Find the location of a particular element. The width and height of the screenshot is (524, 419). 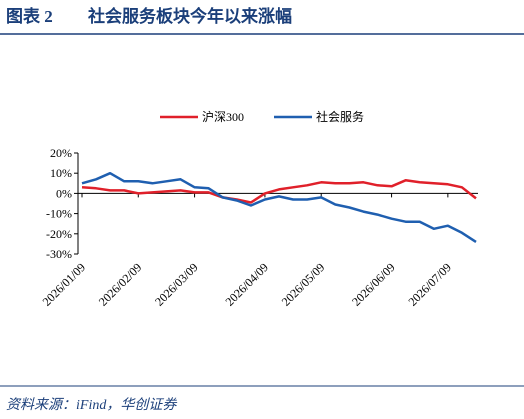

y-tick-label: 10% is located at coordinates (61, 173).